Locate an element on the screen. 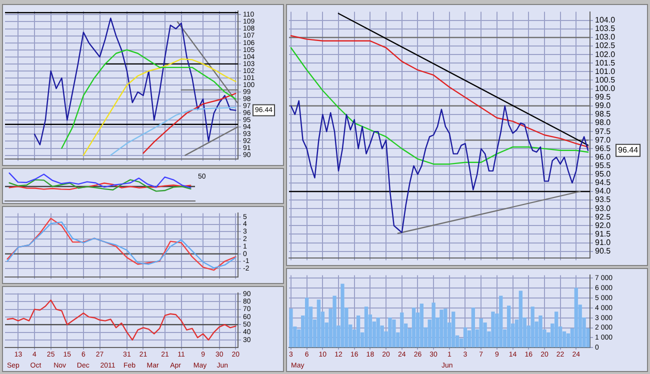 The width and height of the screenshot is (650, 374). y-tick-label: 100.0 is located at coordinates (605, 89).